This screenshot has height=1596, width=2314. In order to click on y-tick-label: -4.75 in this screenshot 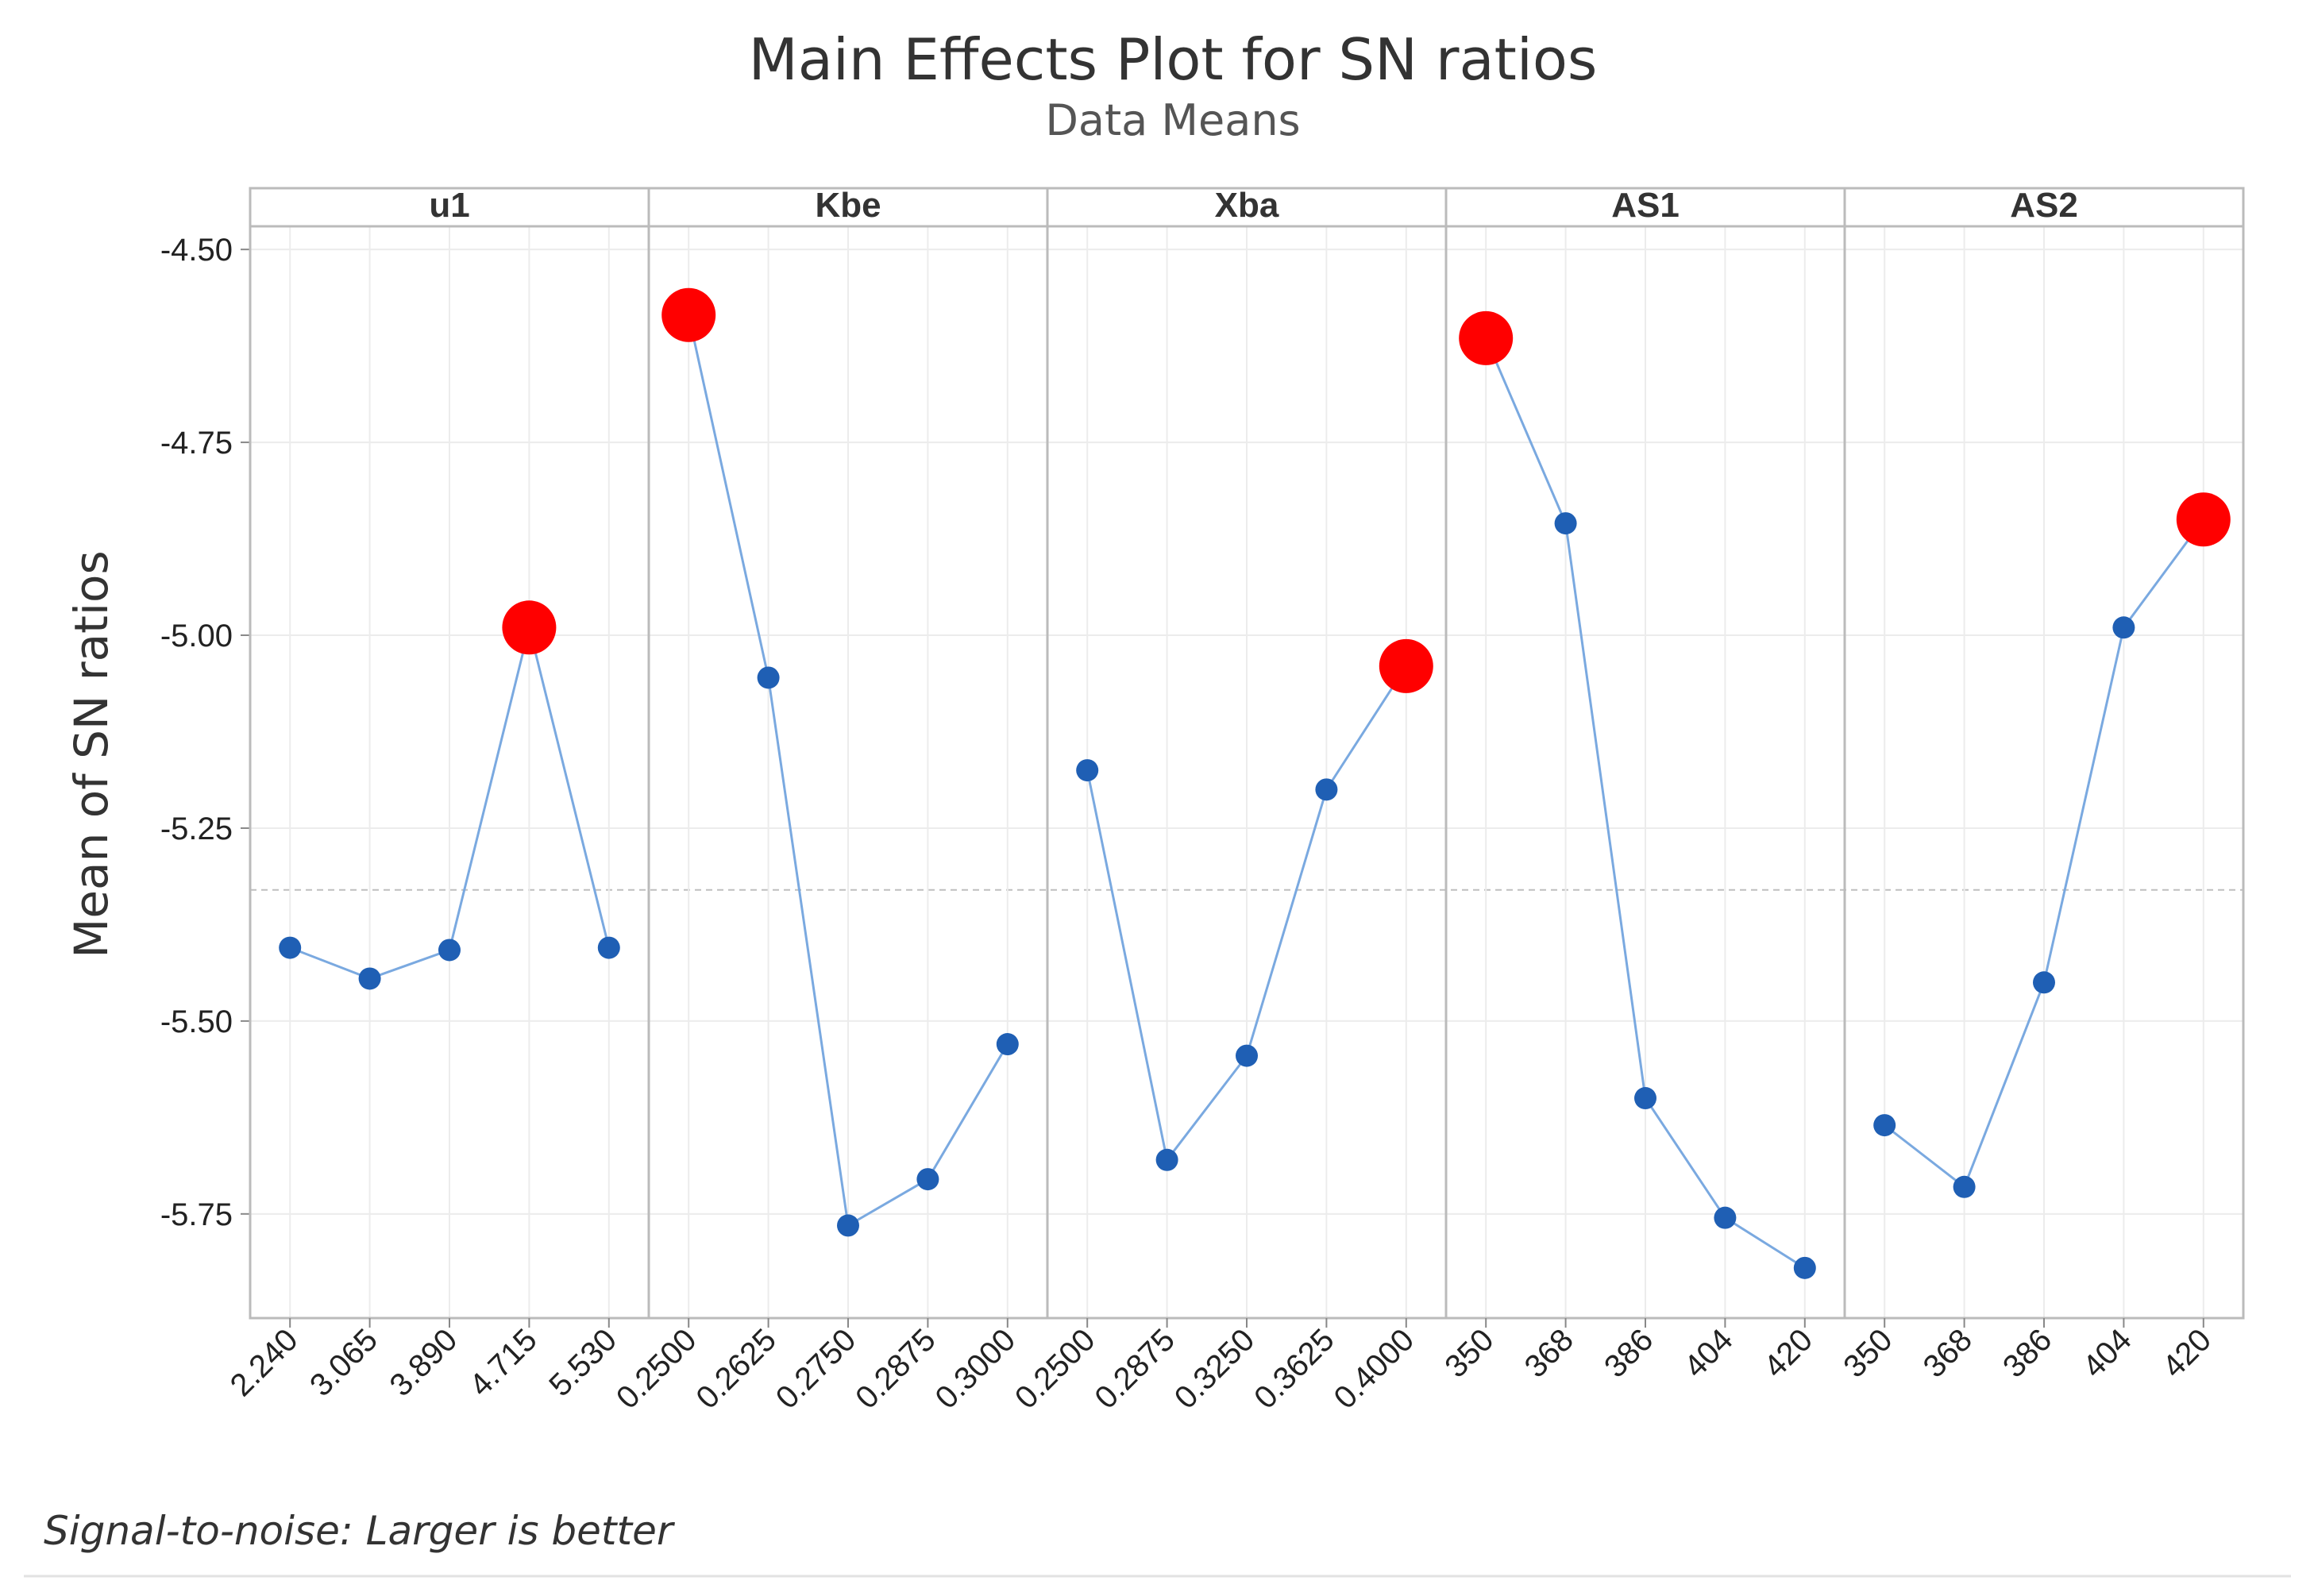, I will do `click(197, 444)`.